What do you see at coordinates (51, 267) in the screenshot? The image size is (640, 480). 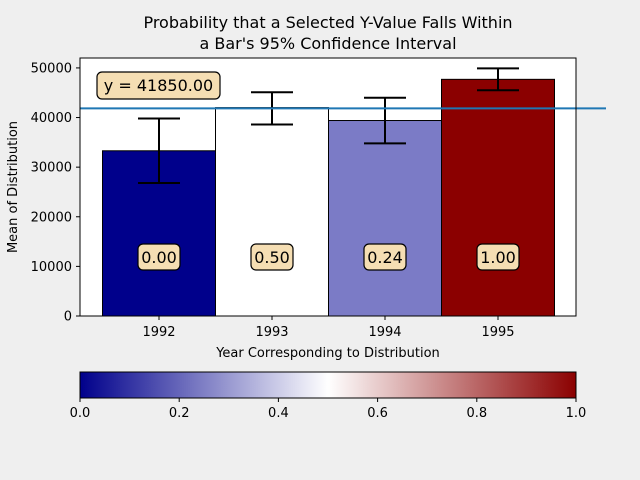 I see `y-tick-label: 10000` at bounding box center [51, 267].